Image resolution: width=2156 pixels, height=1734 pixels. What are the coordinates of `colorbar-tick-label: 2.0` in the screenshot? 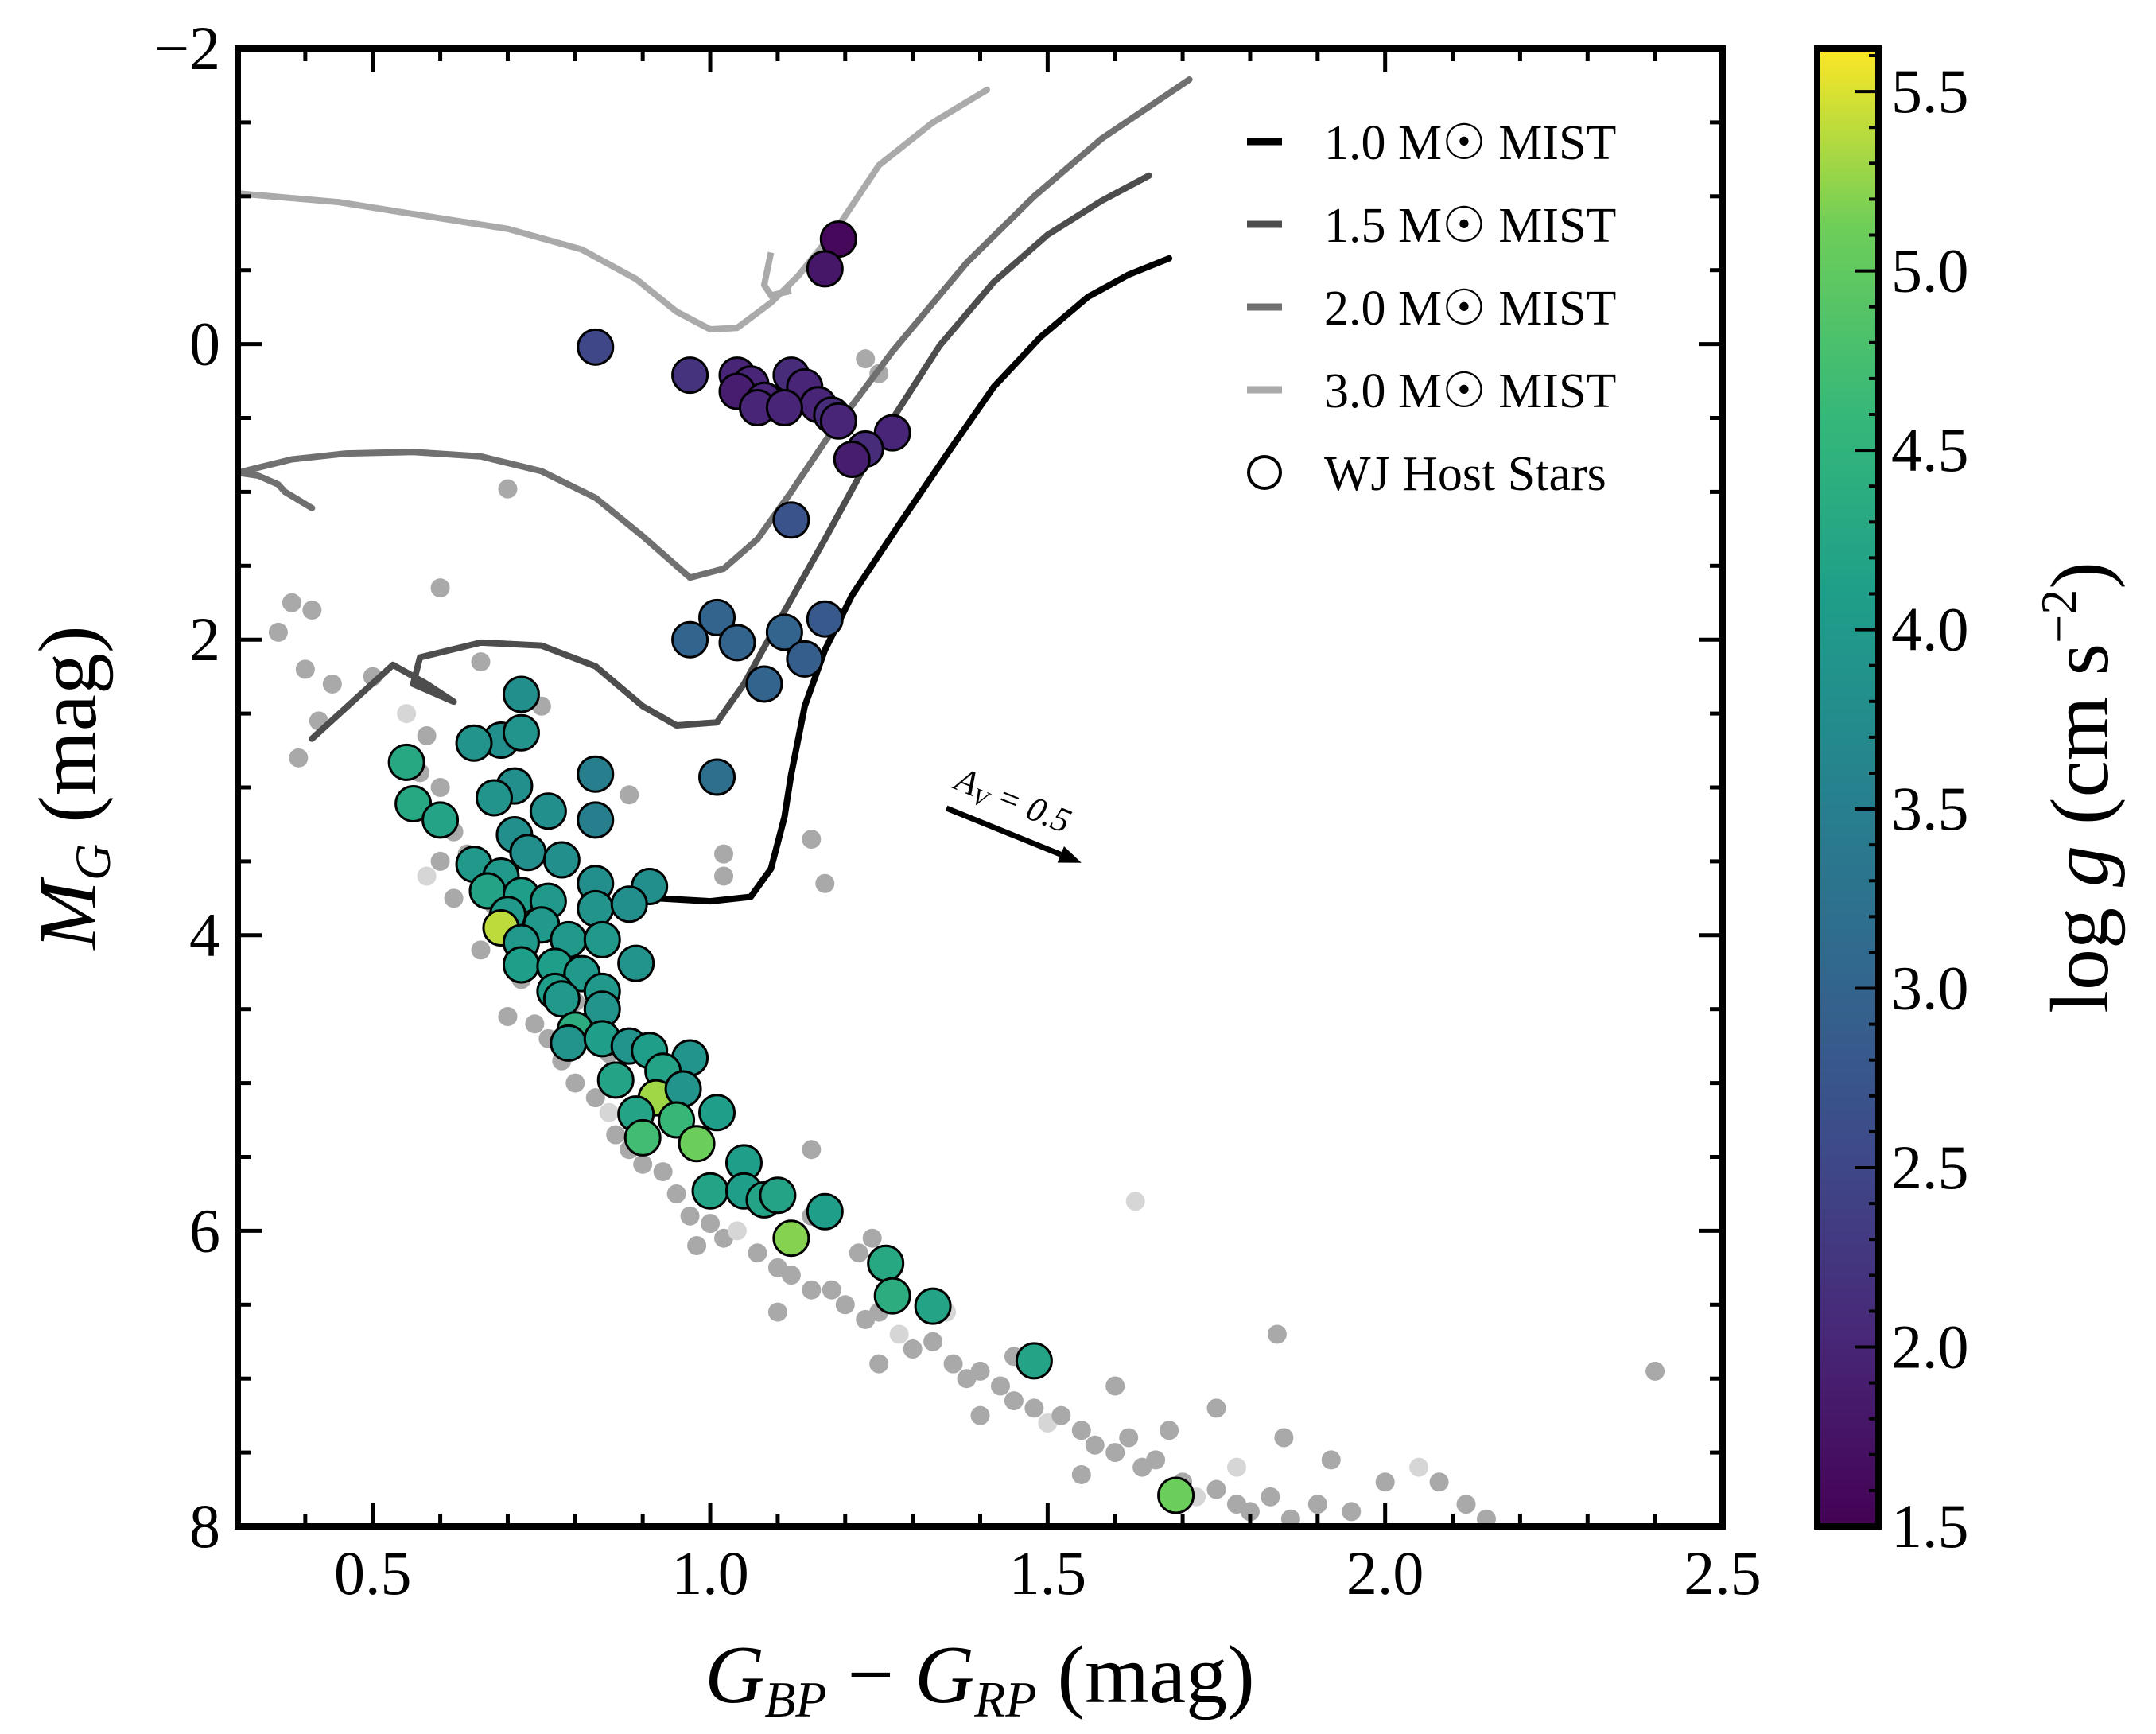 It's located at (1930, 1347).